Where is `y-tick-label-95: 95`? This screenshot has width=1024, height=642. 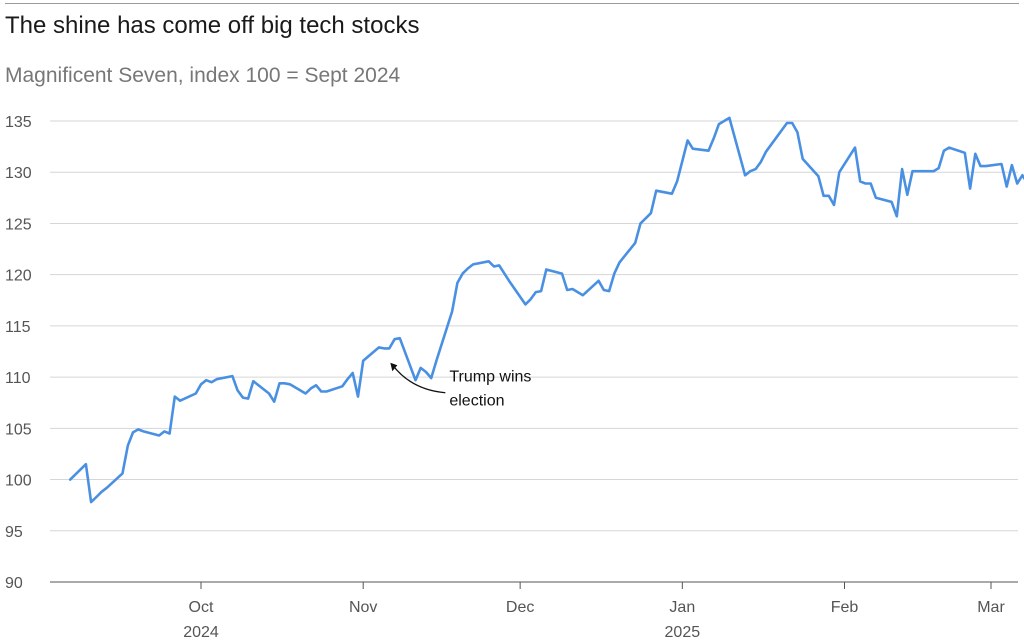 y-tick-label-95: 95 is located at coordinates (14, 532).